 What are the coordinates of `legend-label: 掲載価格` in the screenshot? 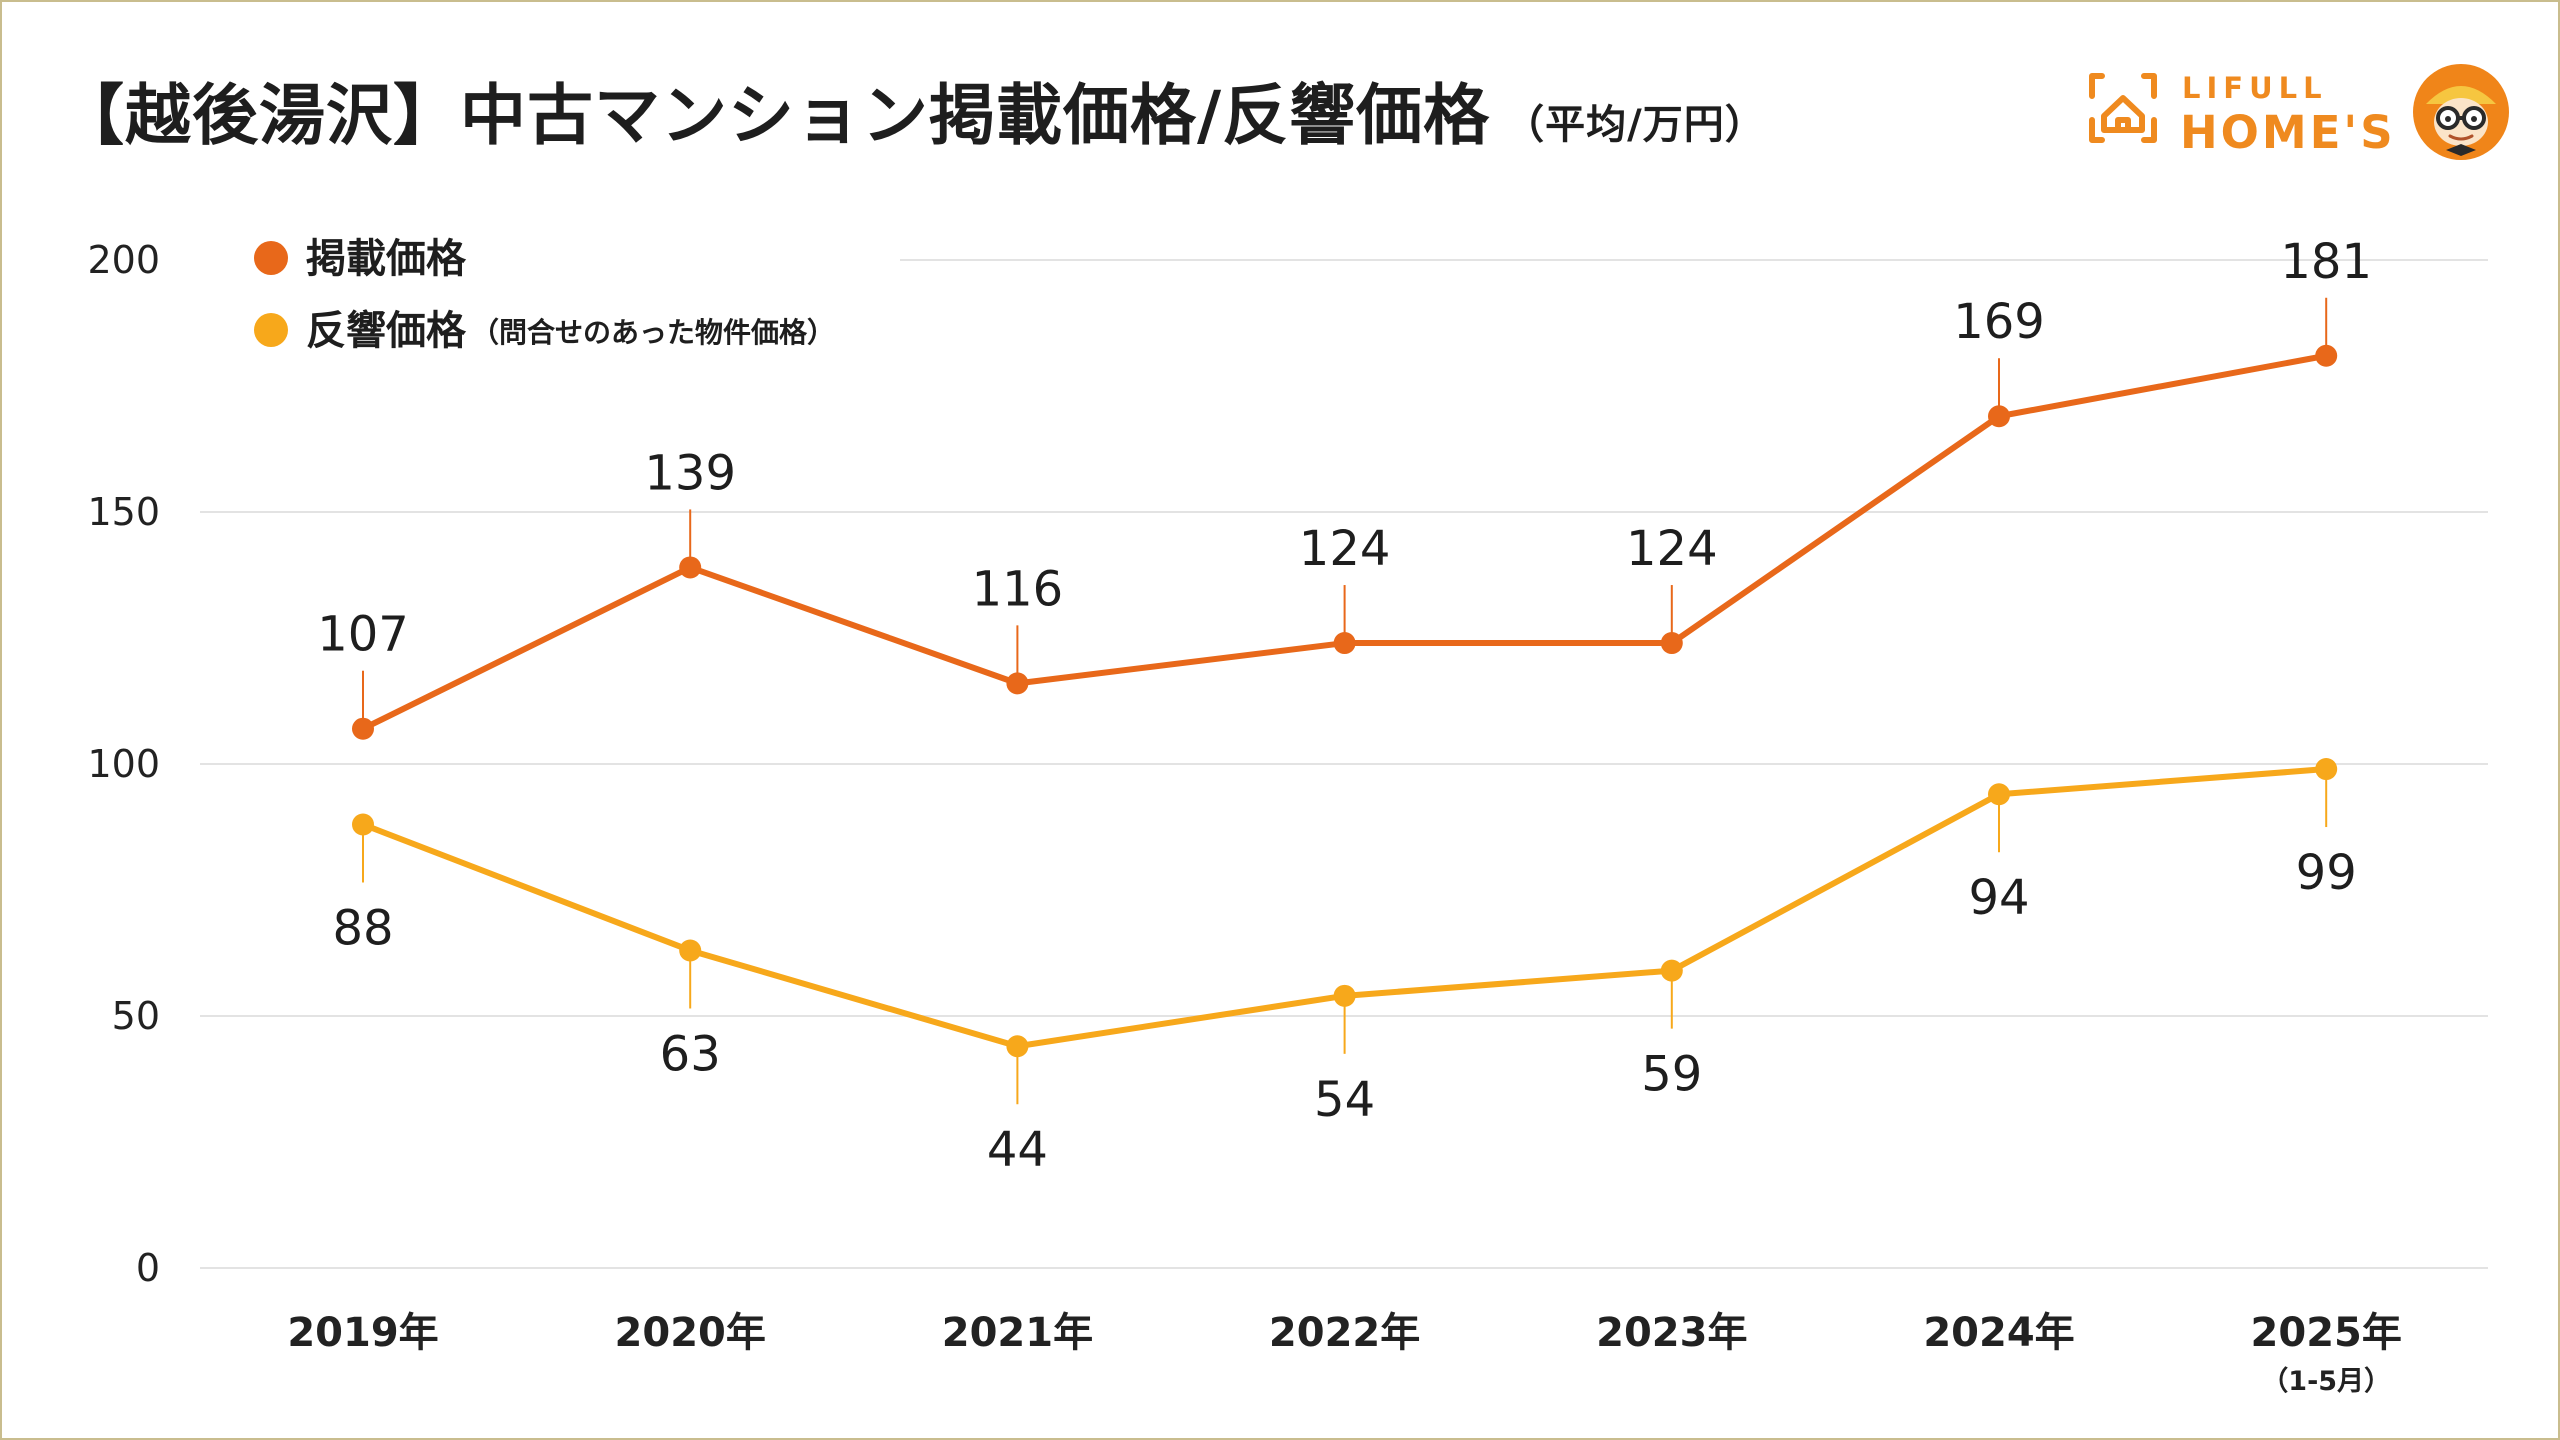 It's located at (386, 259).